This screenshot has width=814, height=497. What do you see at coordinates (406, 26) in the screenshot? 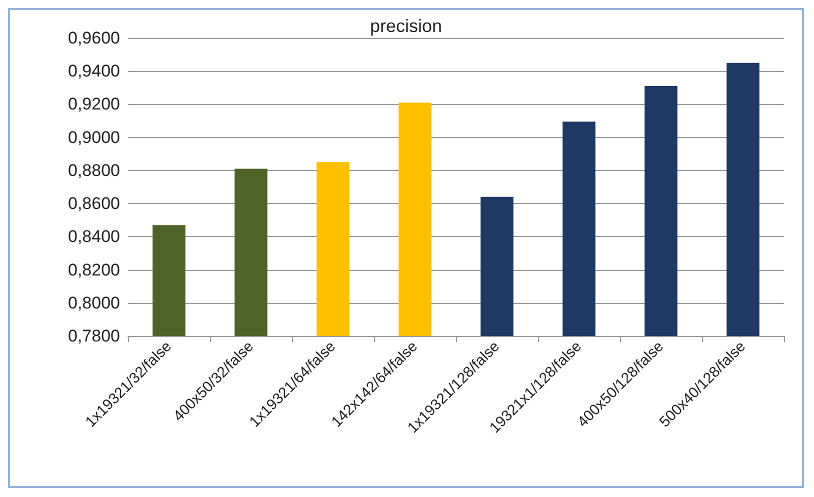
I see `chart-title: precision` at bounding box center [406, 26].